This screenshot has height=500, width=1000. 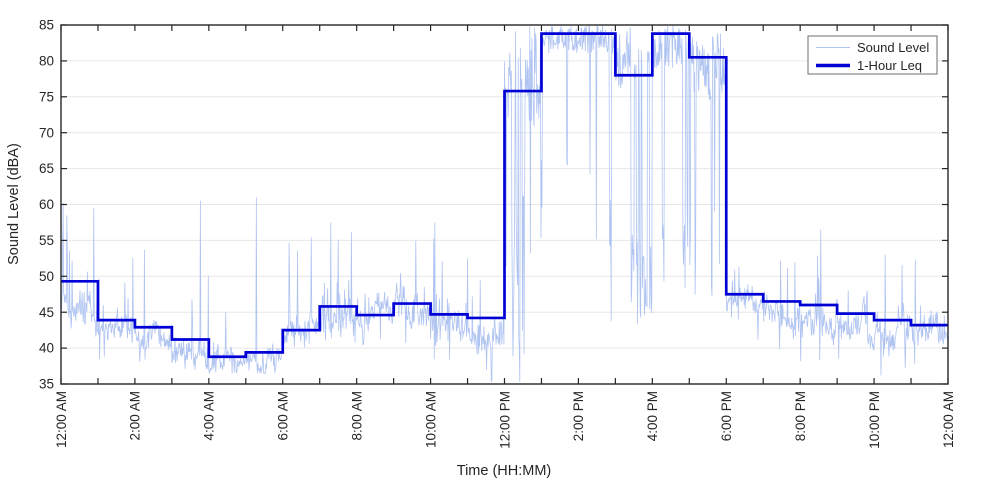 I want to click on y-tick-label: 70, so click(x=46, y=132).